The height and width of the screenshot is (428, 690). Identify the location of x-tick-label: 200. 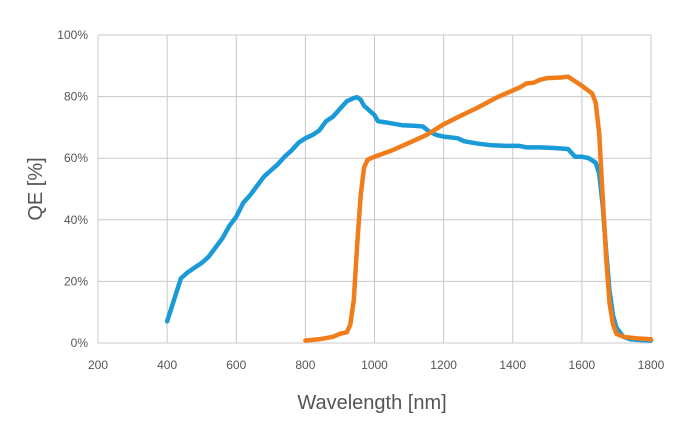
(98, 365).